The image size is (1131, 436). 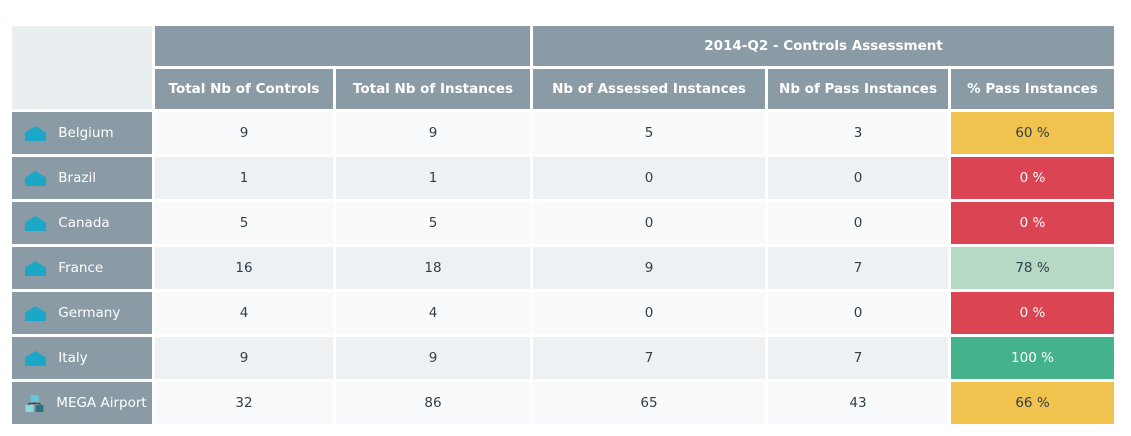 I want to click on row-label: Germany, so click(x=89, y=313).